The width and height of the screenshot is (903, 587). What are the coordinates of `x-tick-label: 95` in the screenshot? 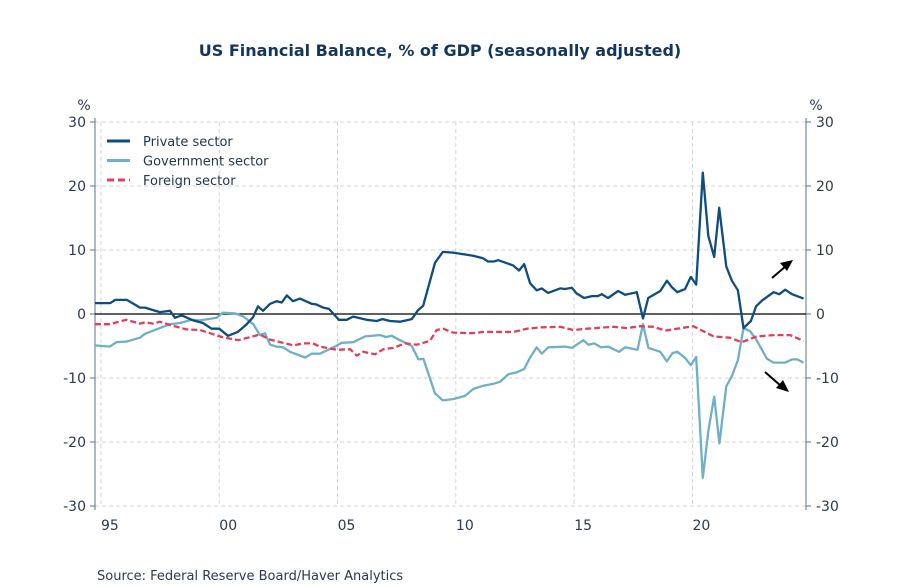 It's located at (110, 526).